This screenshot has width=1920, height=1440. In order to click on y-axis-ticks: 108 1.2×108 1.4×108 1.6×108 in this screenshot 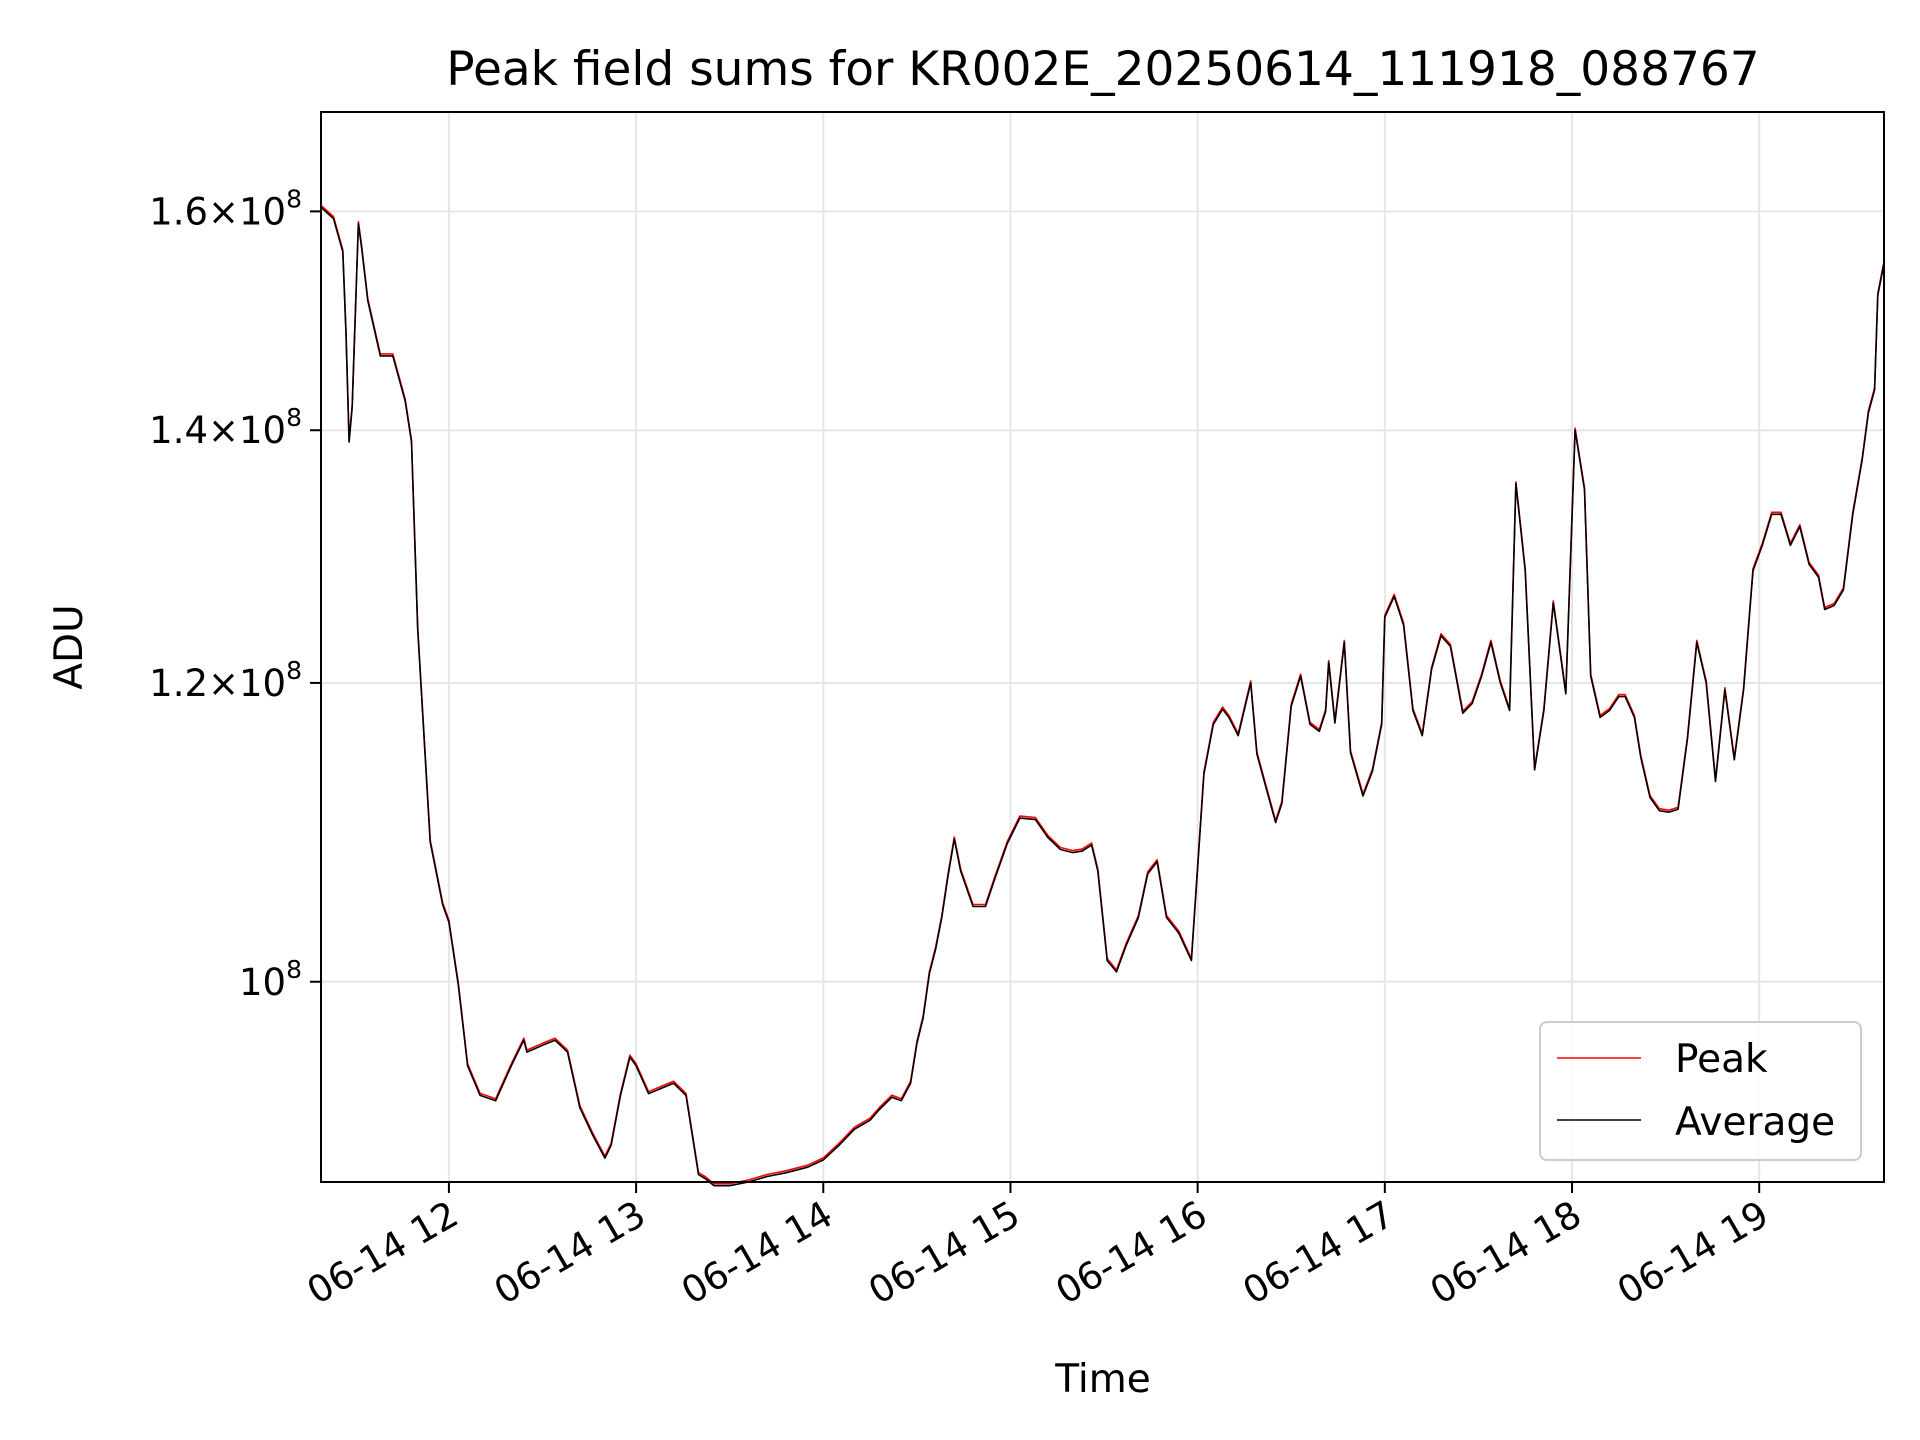, I will do `click(235, 594)`.